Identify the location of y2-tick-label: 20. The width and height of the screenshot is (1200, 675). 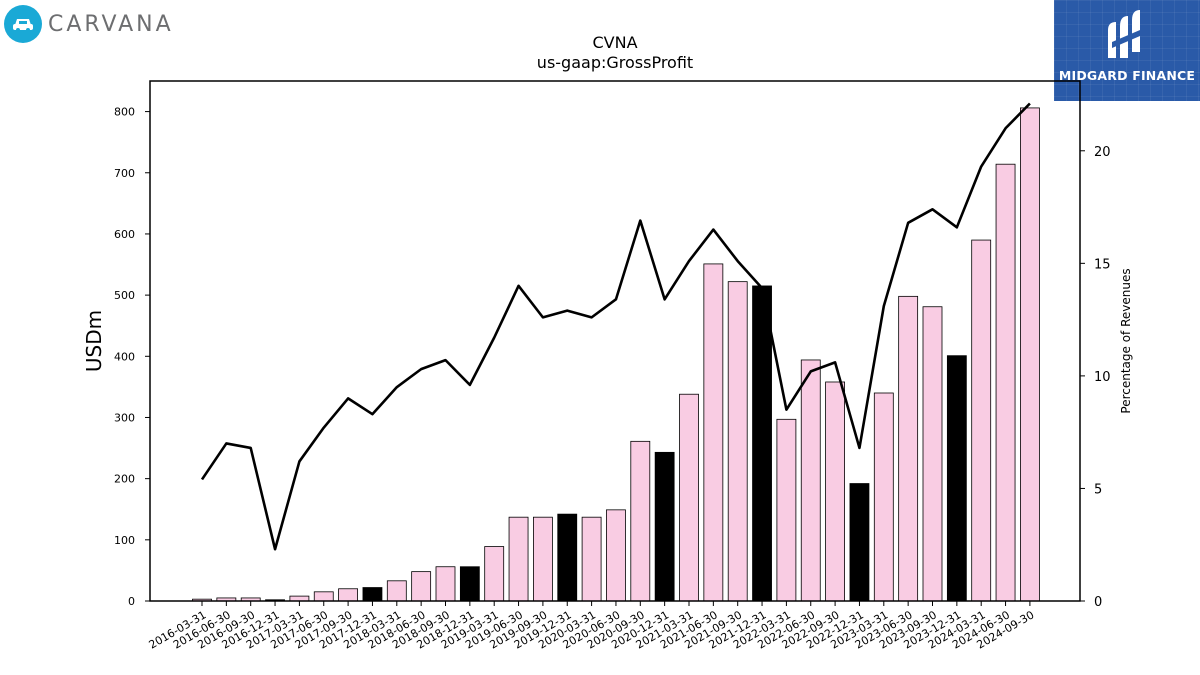
(1102, 152).